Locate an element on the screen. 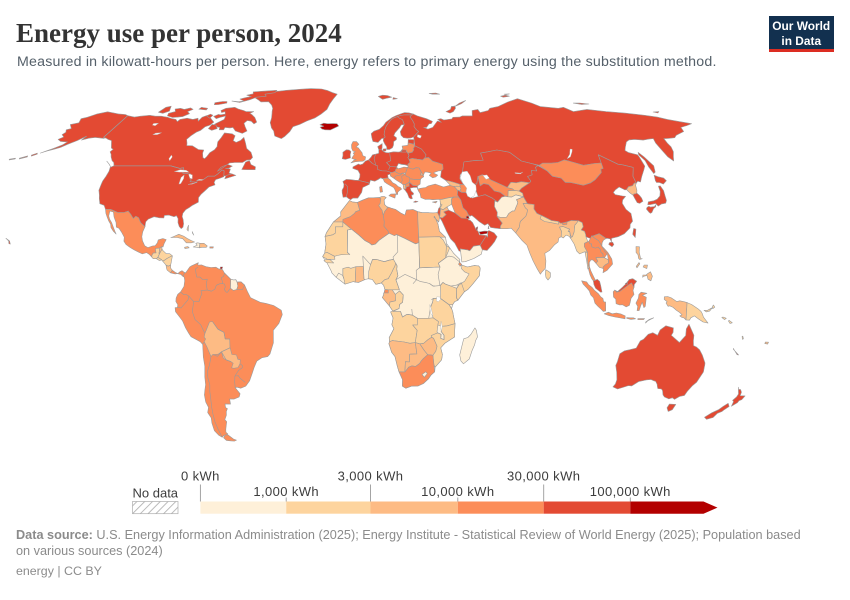 The height and width of the screenshot is (600, 850). svg-text: 3,000 kWh is located at coordinates (371, 476).